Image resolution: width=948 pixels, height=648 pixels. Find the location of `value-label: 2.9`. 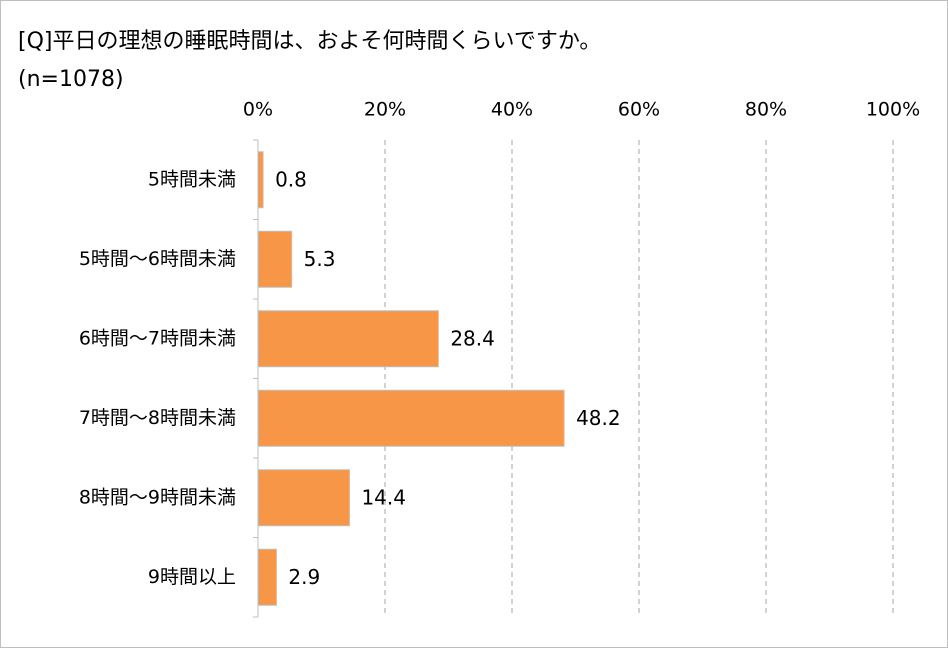

value-label: 2.9 is located at coordinates (304, 577).